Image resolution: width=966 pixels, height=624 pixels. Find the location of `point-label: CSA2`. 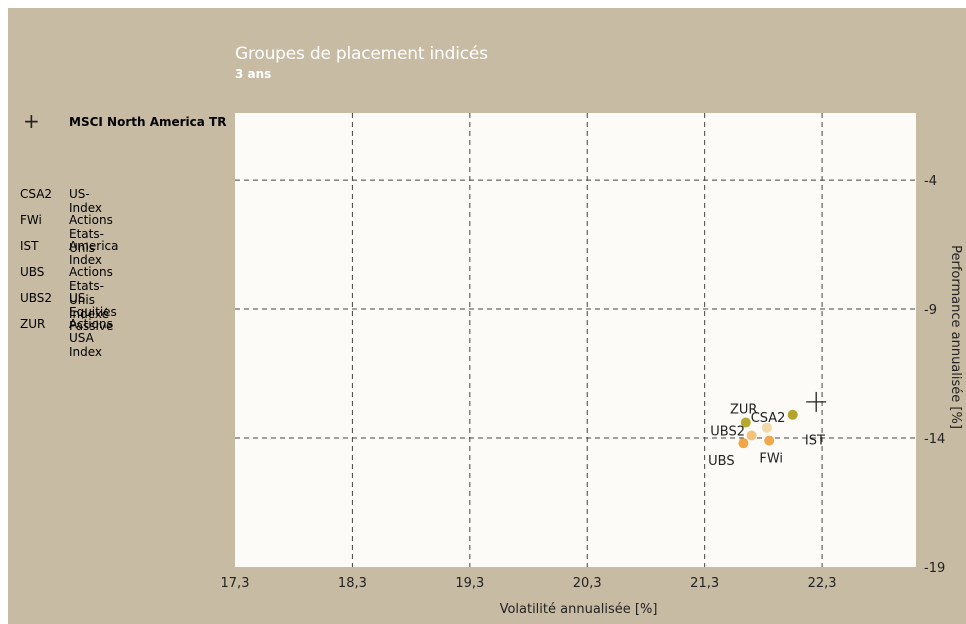

point-label: CSA2 is located at coordinates (768, 418).